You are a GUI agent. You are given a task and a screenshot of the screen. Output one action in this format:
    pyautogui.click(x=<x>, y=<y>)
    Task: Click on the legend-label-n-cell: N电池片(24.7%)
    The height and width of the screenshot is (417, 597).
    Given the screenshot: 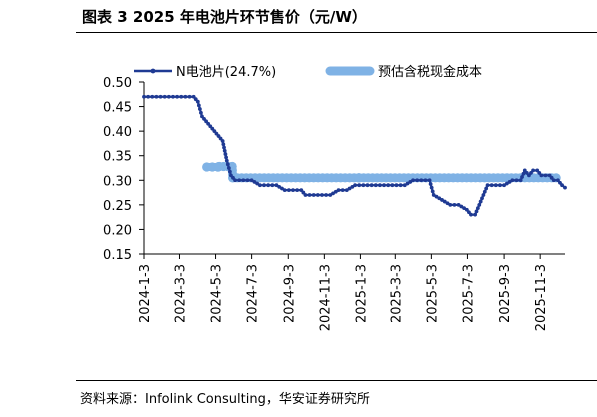 What is the action you would take?
    pyautogui.click(x=226, y=72)
    